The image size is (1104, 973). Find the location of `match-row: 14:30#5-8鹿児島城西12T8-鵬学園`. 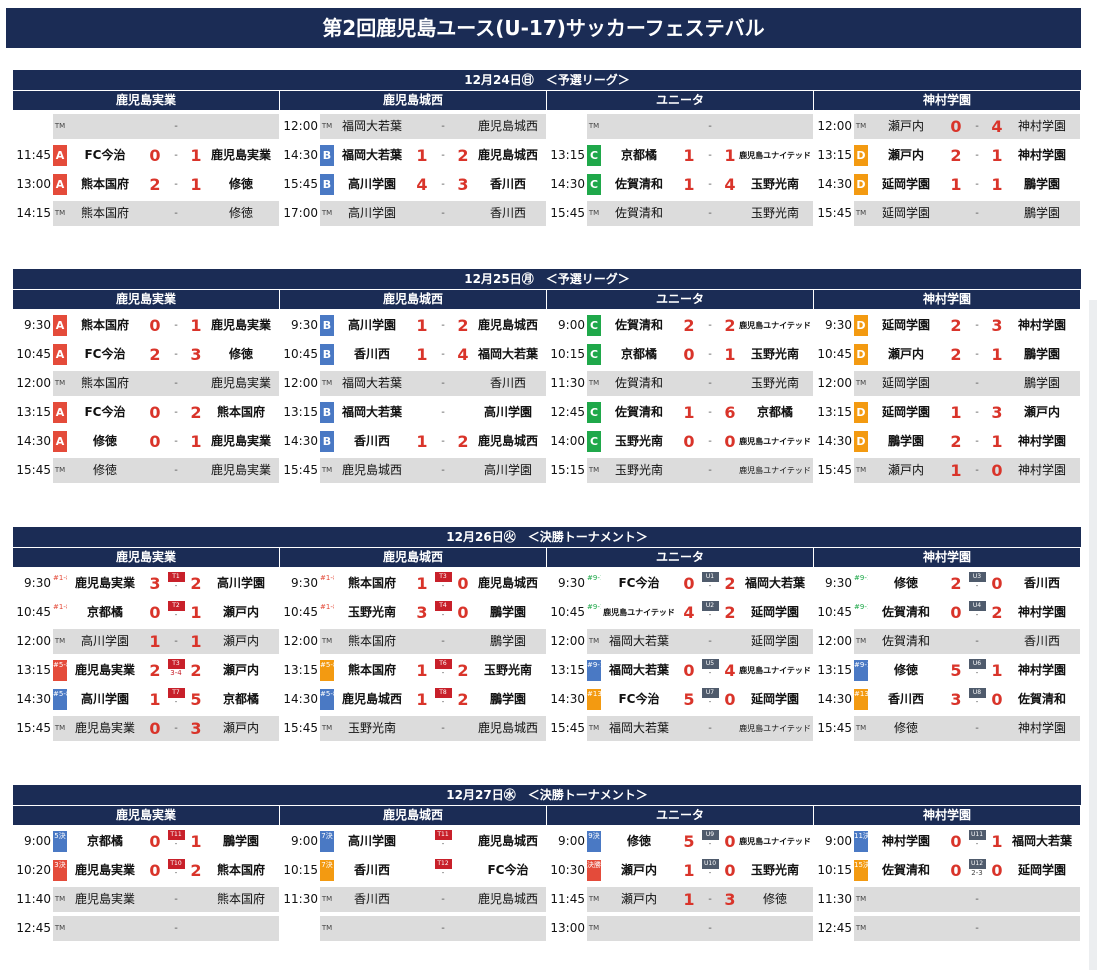

match-row: 14:30#5-8鹿児島城西12T8-鵬学園 is located at coordinates (413, 699).